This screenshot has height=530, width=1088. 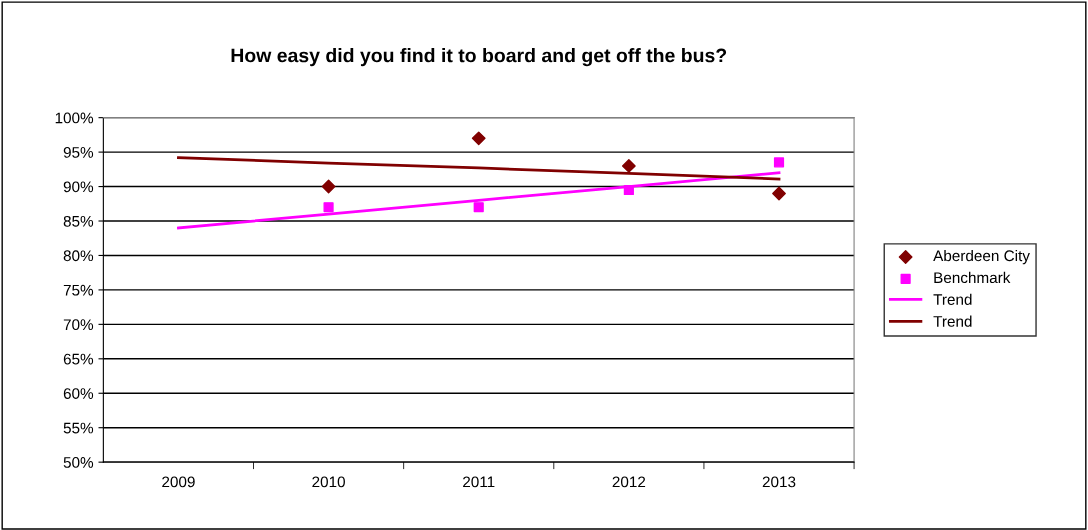 What do you see at coordinates (972, 277) in the screenshot?
I see `legend-label: Benchmark` at bounding box center [972, 277].